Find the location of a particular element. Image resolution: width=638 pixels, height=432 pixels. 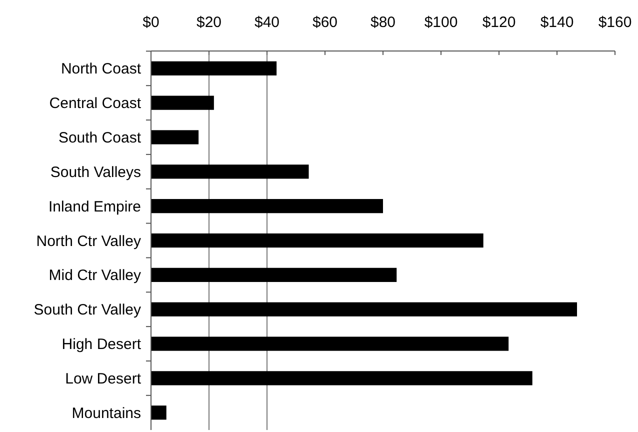

y-tick-label: North Ctr Valley is located at coordinates (89, 241).